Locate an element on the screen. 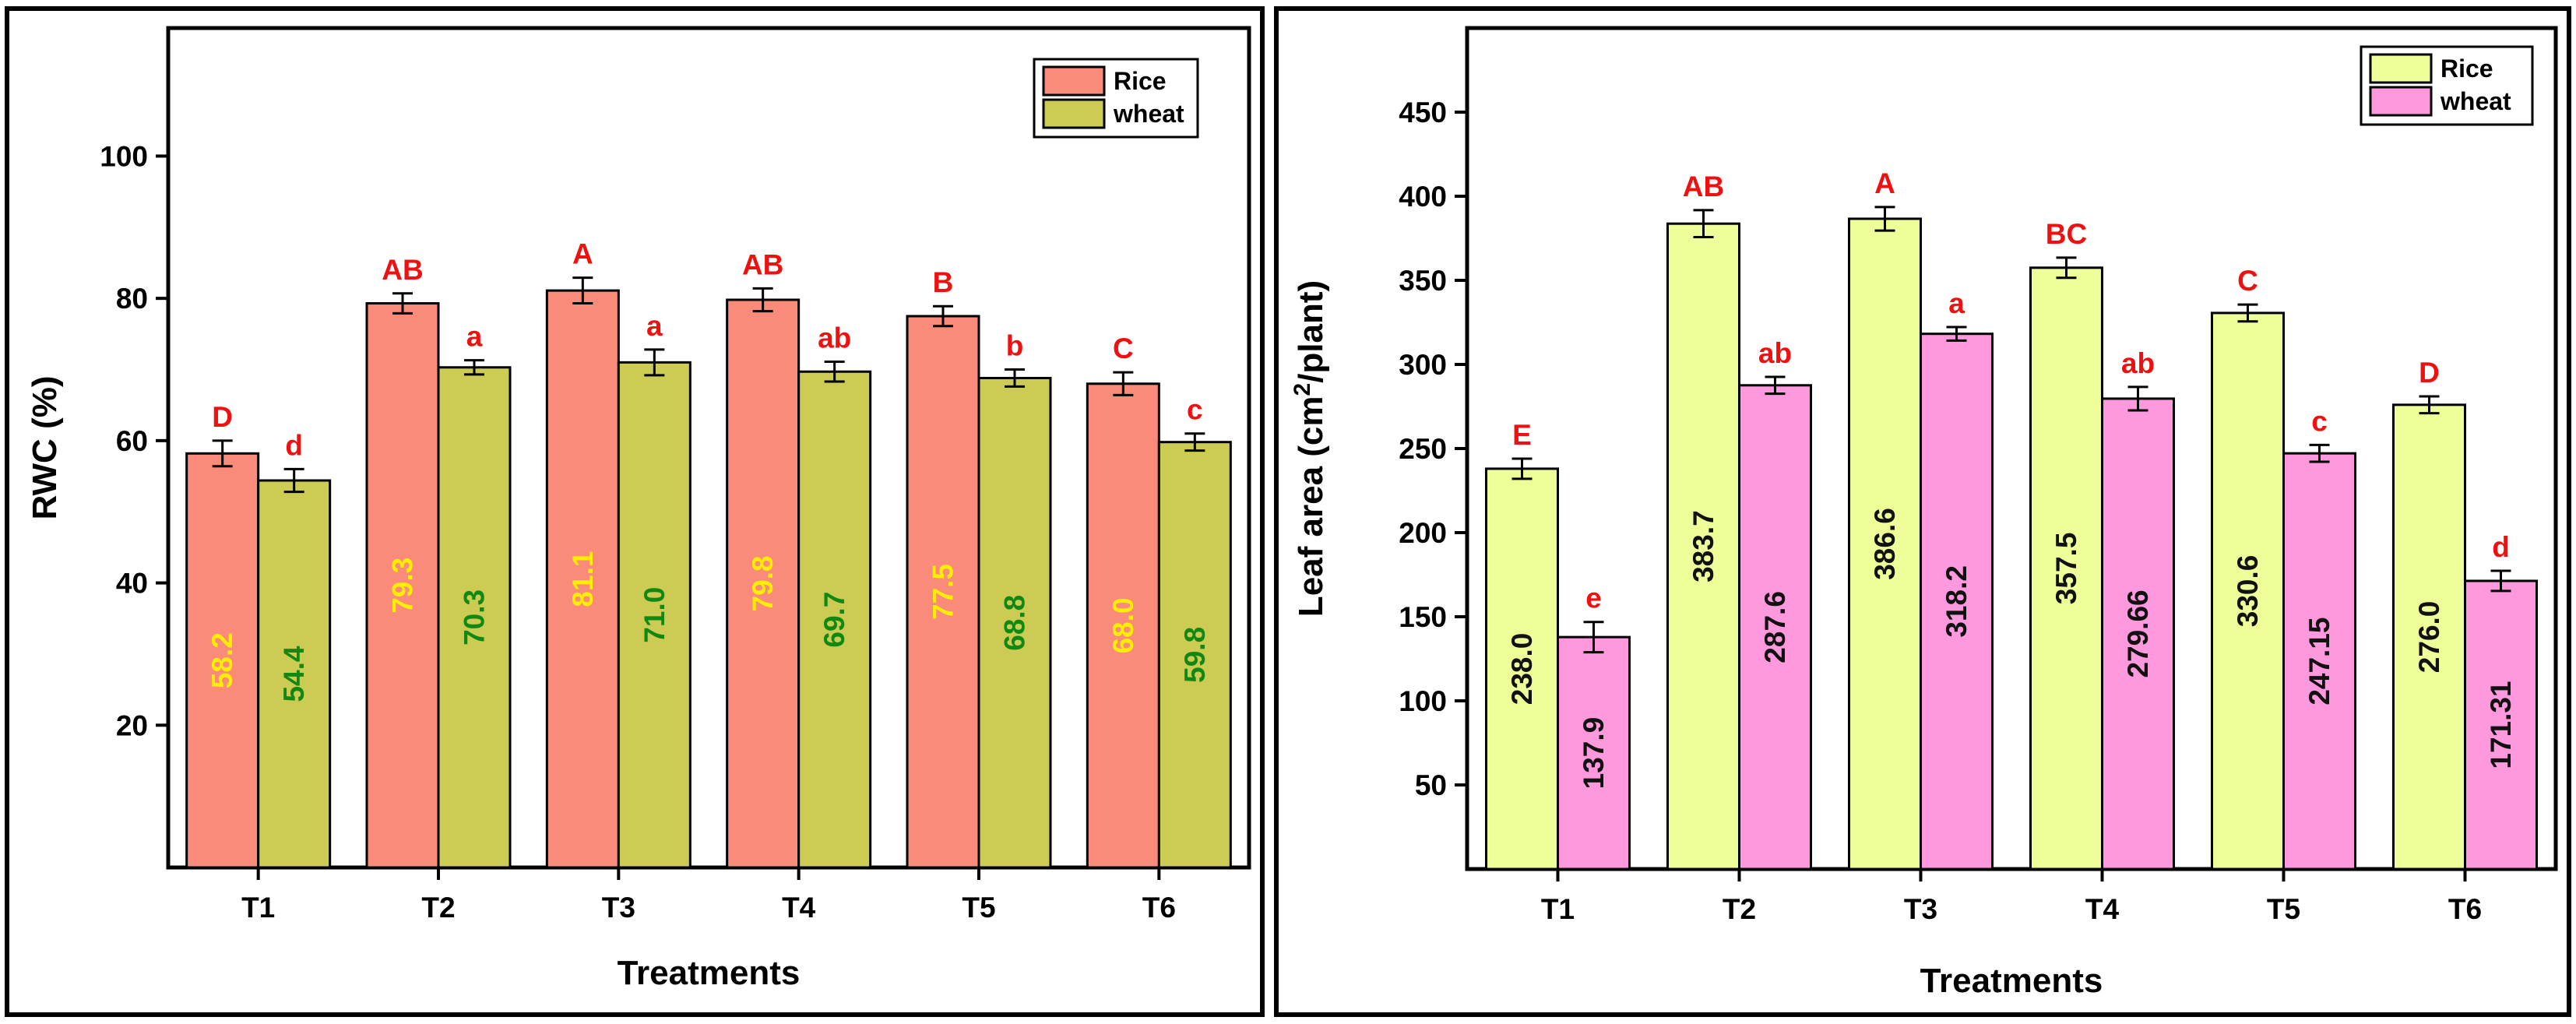 The image size is (2576, 1024). bar-value-label: 383.7 is located at coordinates (1703, 546).